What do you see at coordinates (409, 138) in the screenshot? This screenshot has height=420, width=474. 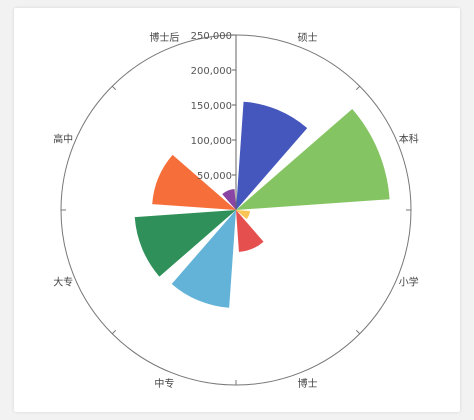 I see `category-label-1: 本科` at bounding box center [409, 138].